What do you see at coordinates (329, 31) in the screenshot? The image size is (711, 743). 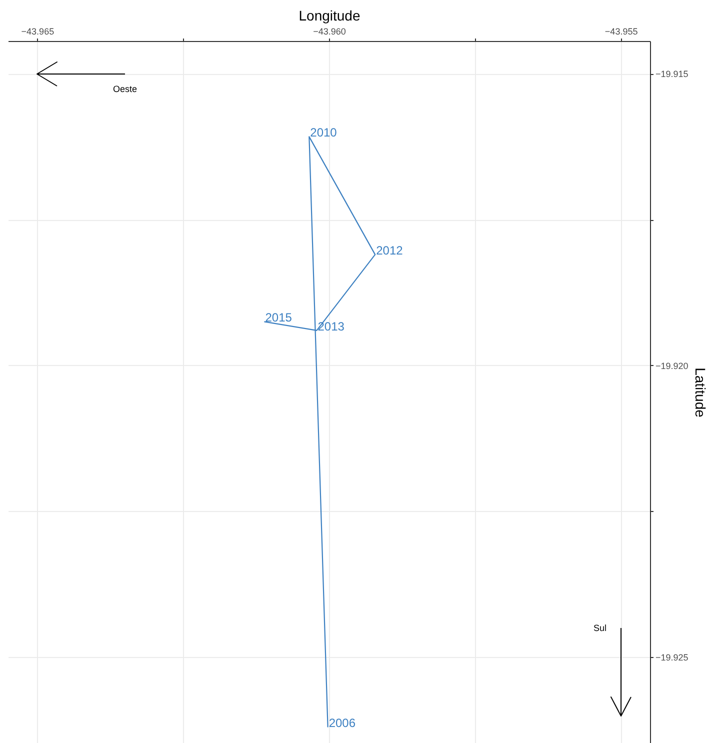 I see `x-tick-label: −43.960` at bounding box center [329, 31].